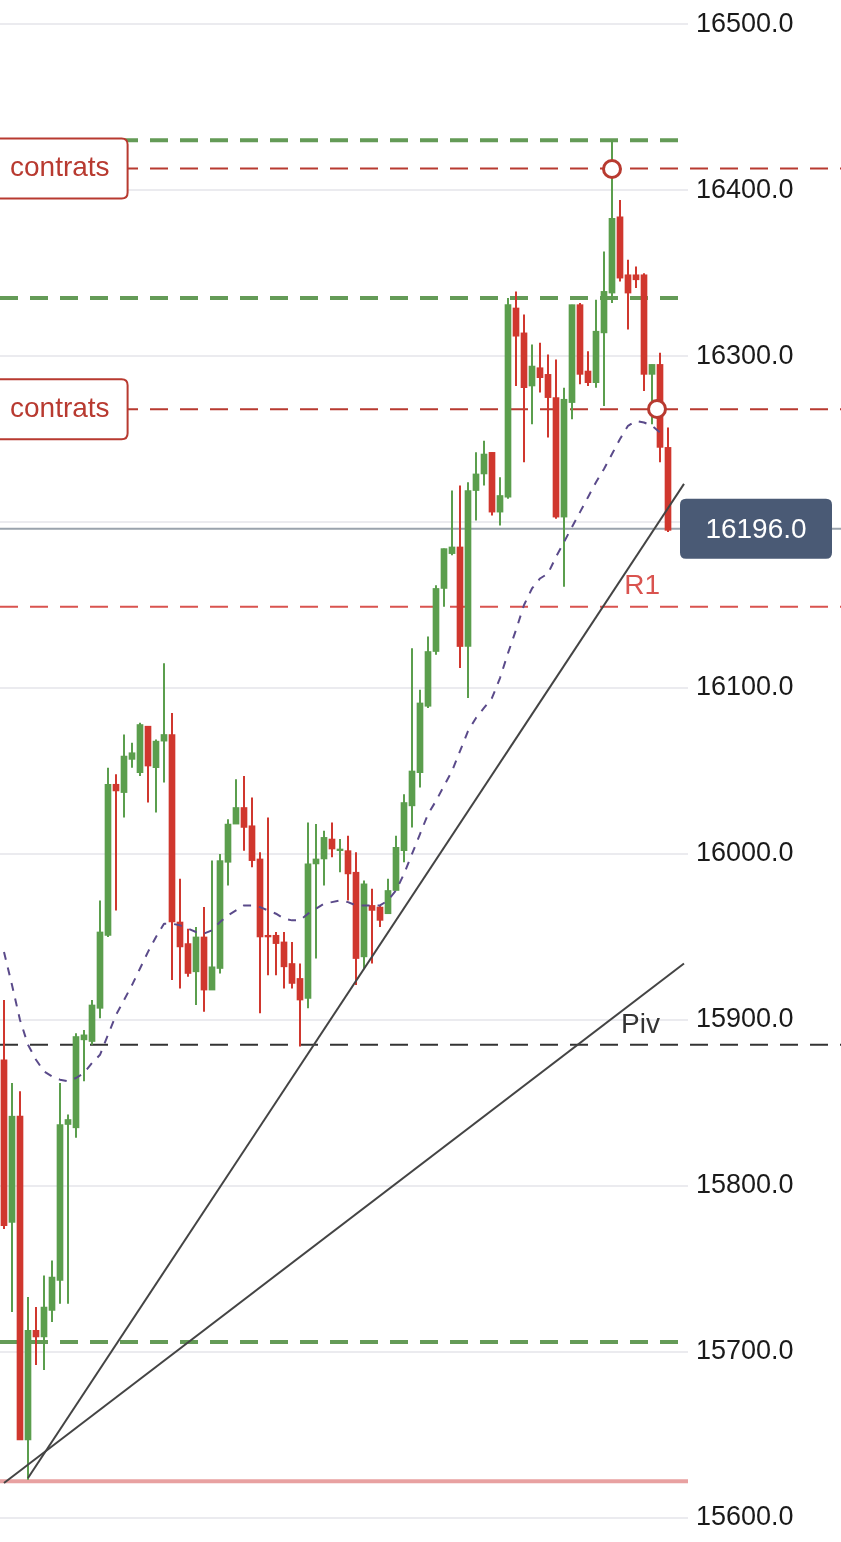 This screenshot has height=1542, width=841. What do you see at coordinates (745, 188) in the screenshot?
I see `y-tick-label: 16400.0` at bounding box center [745, 188].